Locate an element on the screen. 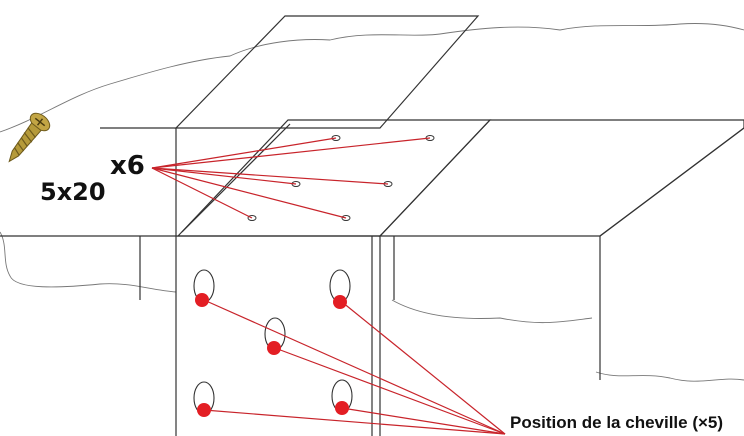 Image resolution: width=744 pixels, height=436 pixels. anchor-dots is located at coordinates (272, 355).